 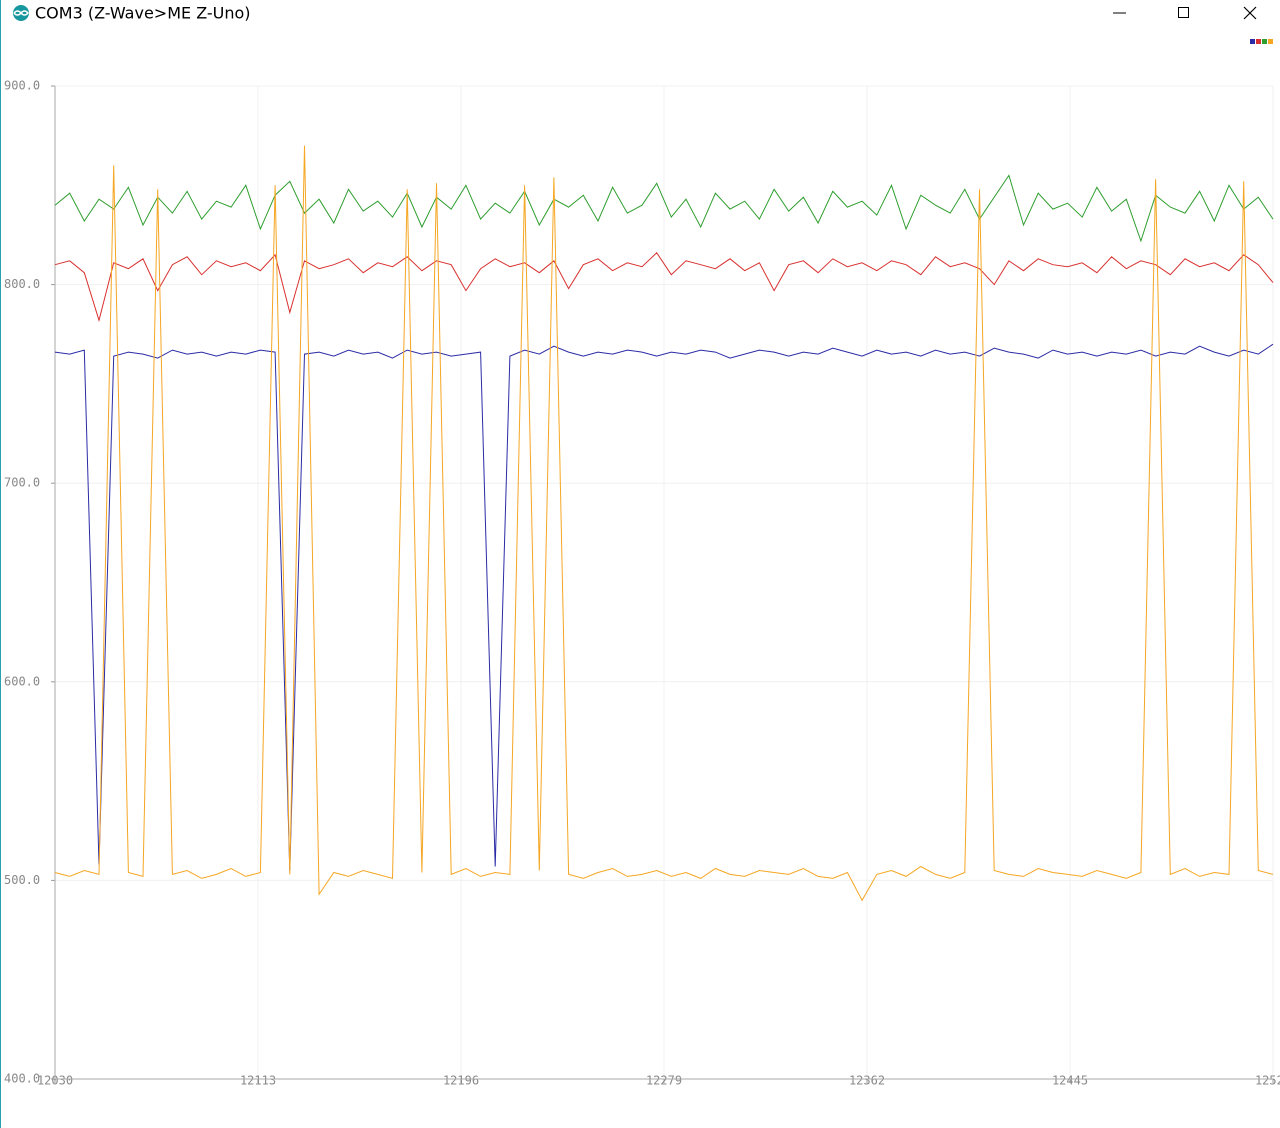 I want to click on y-tick-label: 400.0, so click(x=22, y=1079).